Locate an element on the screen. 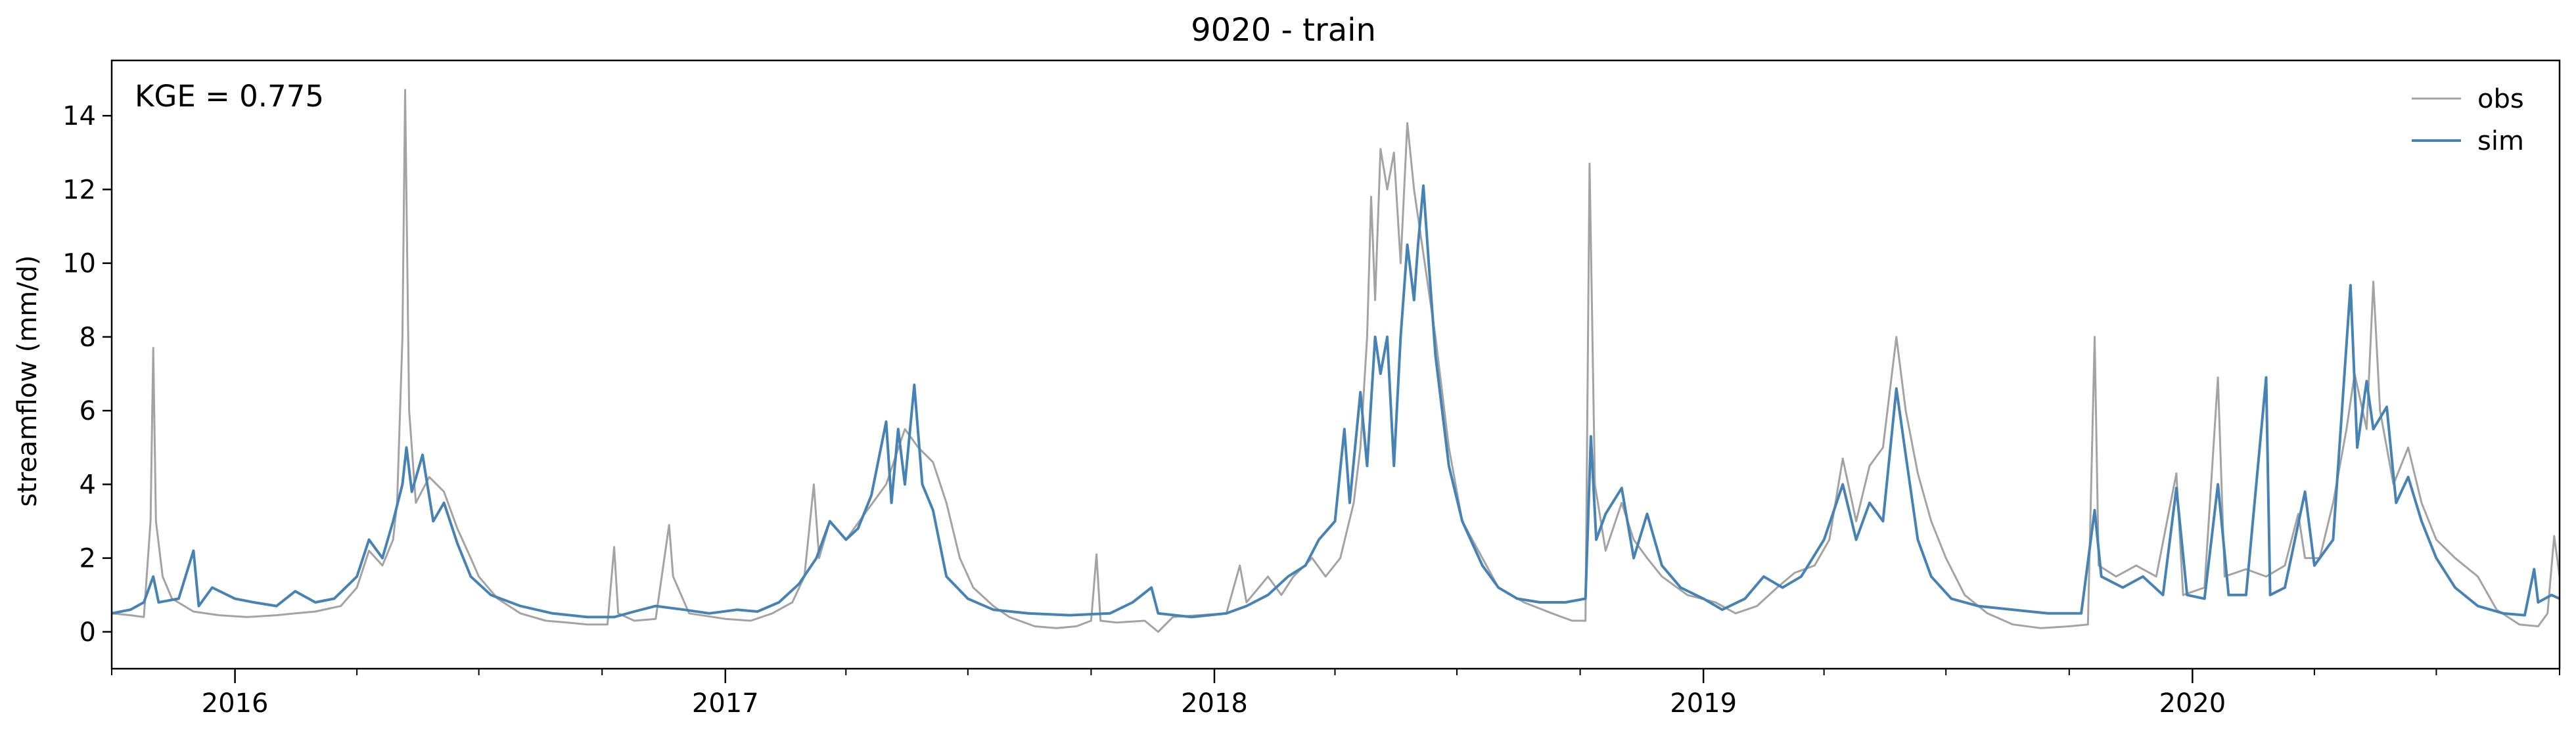  y-tick-label: 10 is located at coordinates (79, 264).